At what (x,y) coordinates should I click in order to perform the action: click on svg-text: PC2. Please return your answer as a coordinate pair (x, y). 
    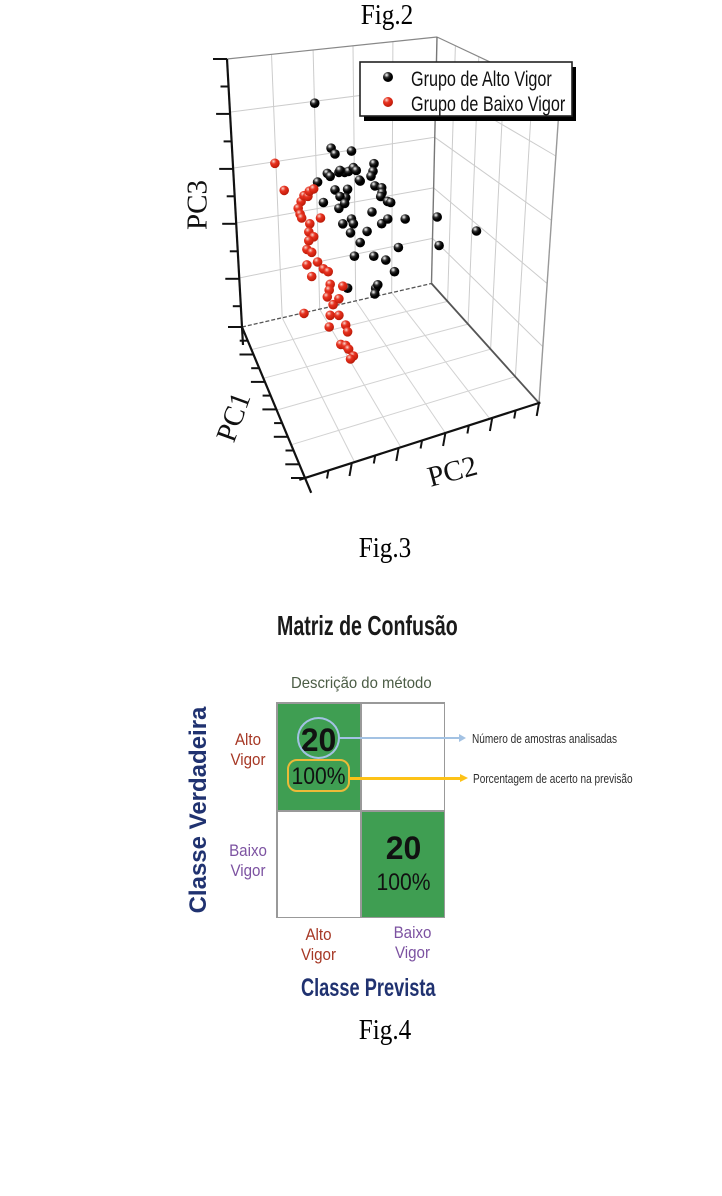
    Looking at the image, I should click on (452, 472).